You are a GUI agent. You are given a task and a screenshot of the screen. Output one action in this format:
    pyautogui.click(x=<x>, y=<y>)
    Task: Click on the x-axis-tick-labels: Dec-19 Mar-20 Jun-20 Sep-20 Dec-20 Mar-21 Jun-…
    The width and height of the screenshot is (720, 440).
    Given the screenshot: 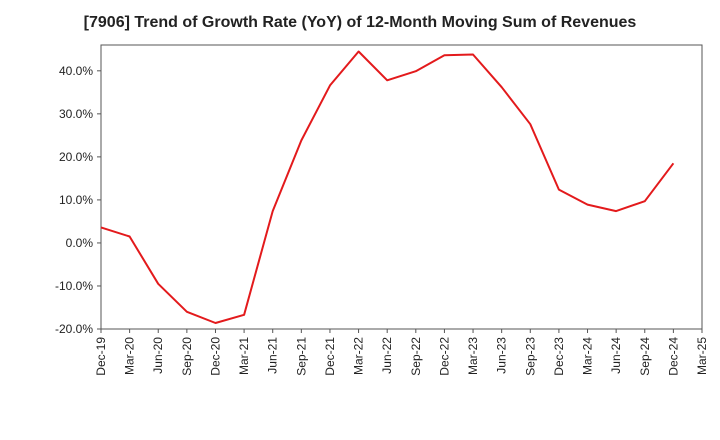 What is the action you would take?
    pyautogui.click(x=401, y=356)
    